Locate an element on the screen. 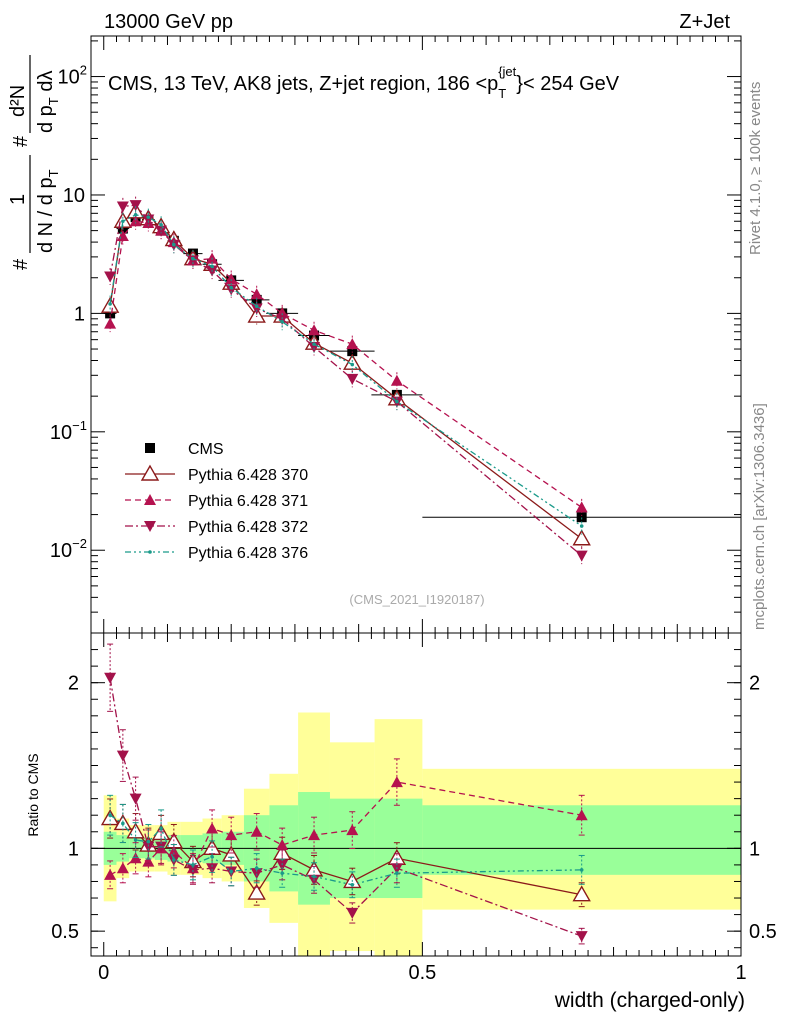 The width and height of the screenshot is (786, 1024). main-ytick-label: 1 is located at coordinates (79, 314).